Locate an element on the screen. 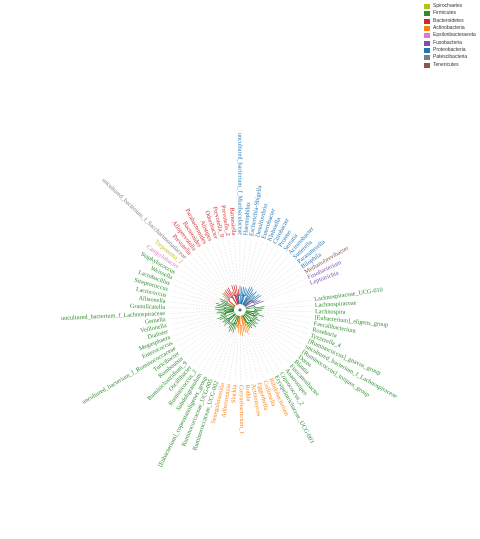  legend-label: Proteobacteria is located at coordinates (449, 49).